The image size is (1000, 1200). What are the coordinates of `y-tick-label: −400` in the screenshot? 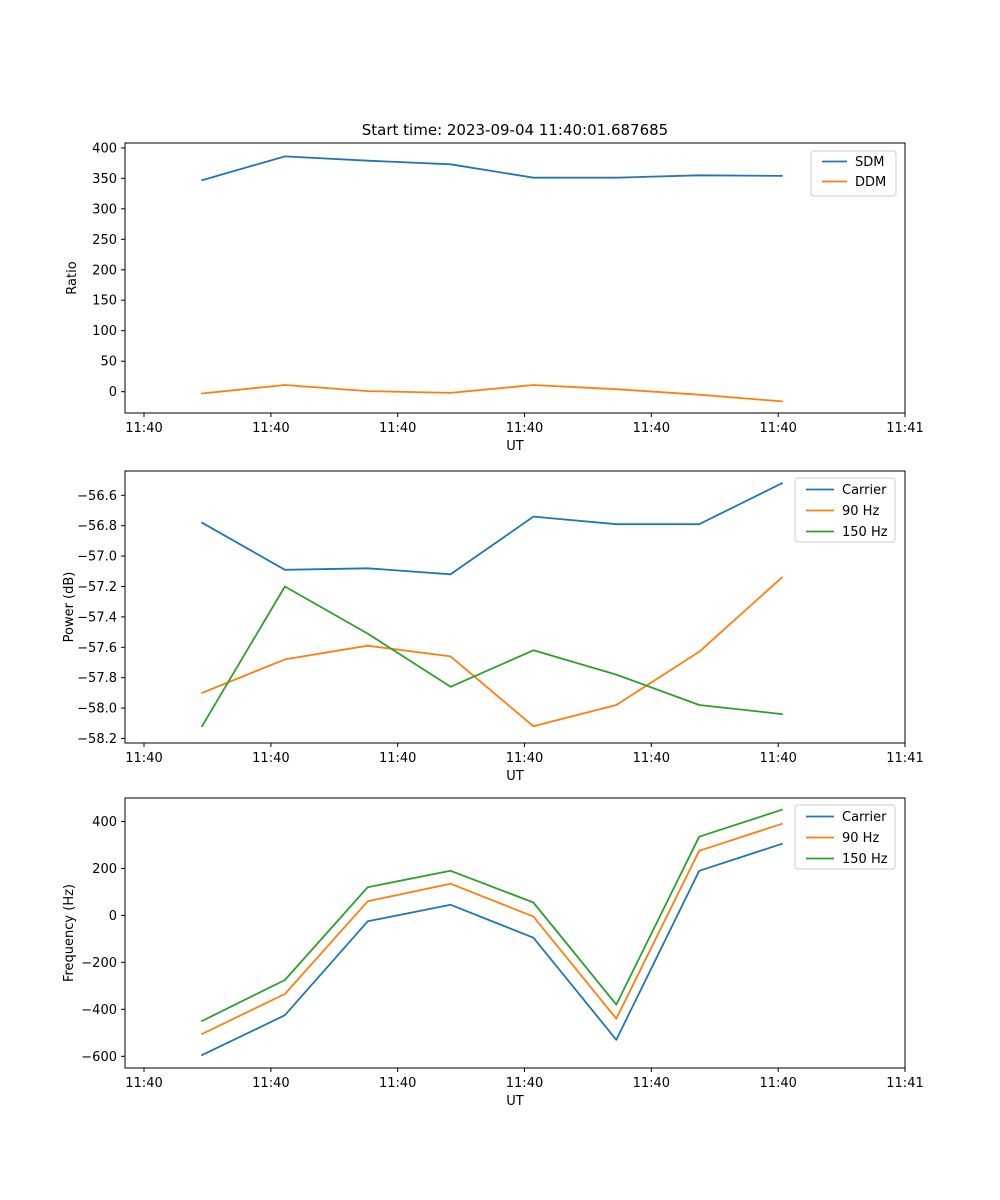 It's located at (99, 1010).